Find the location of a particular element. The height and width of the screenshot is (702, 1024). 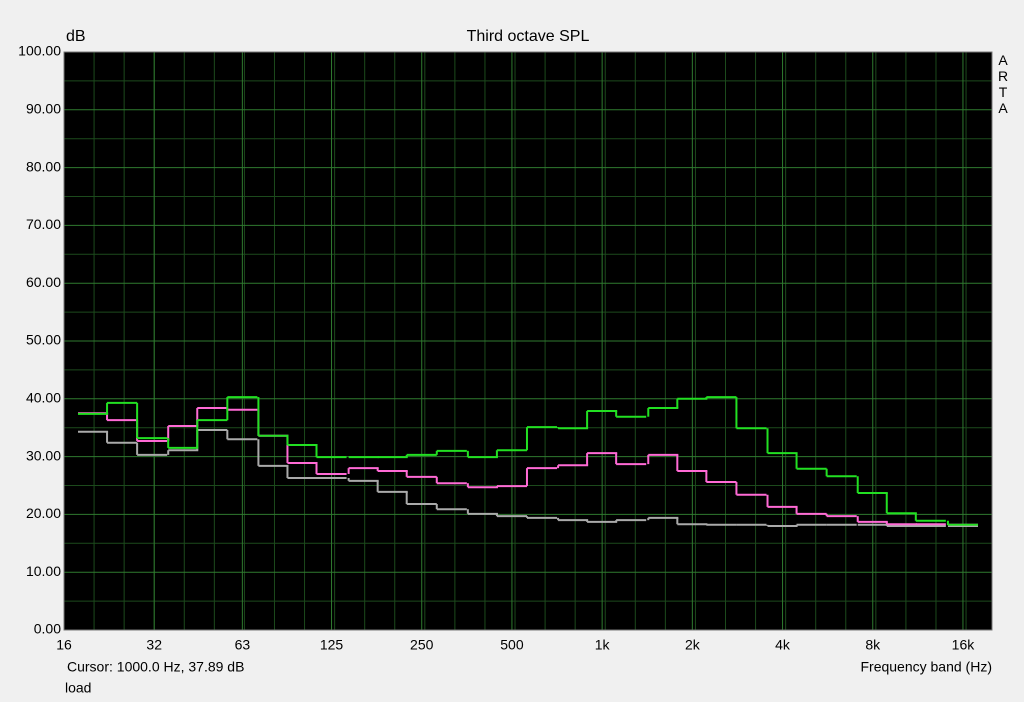

y-tick-label: 90.00 is located at coordinates (43, 109).